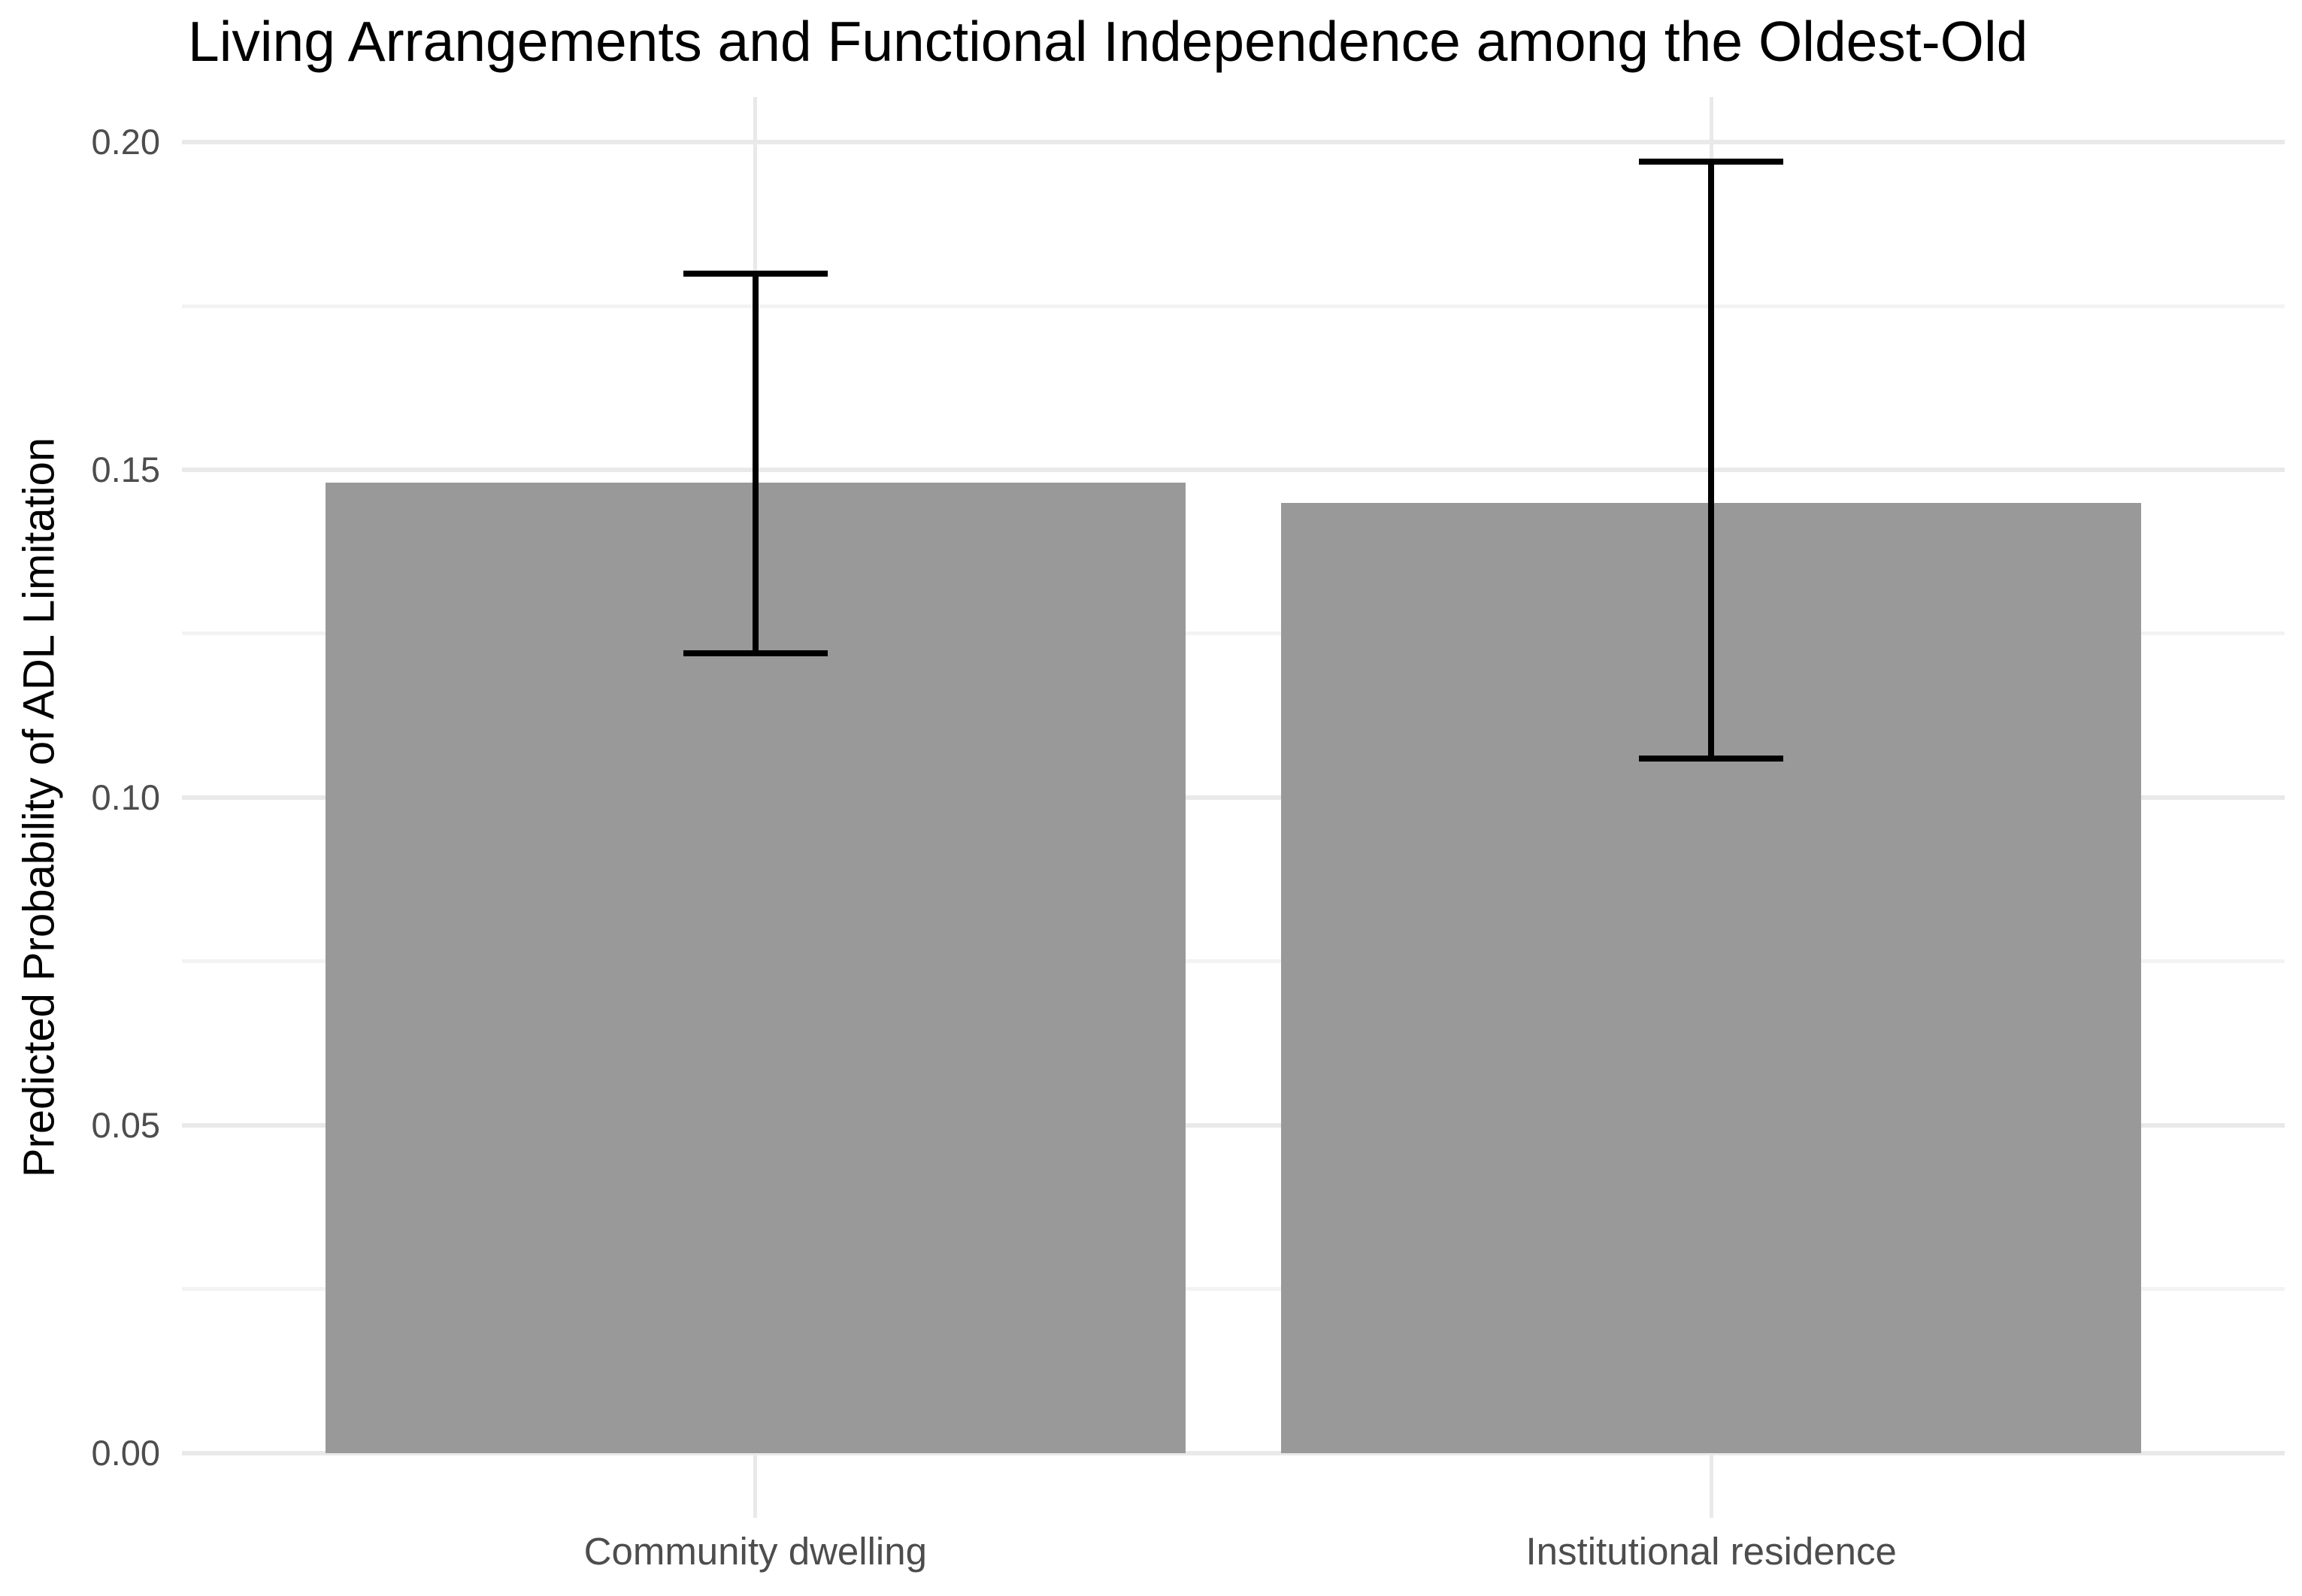  I want to click on x-category-label: Institutional residence, so click(1711, 1551).